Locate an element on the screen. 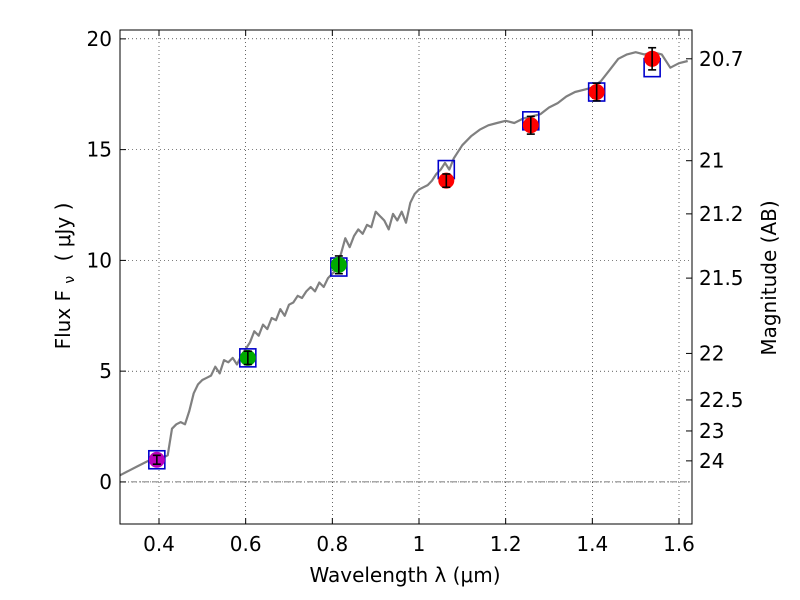 The image size is (800, 600). y-axis-label-left: Flux F ν ( μJy ) is located at coordinates (64, 276).